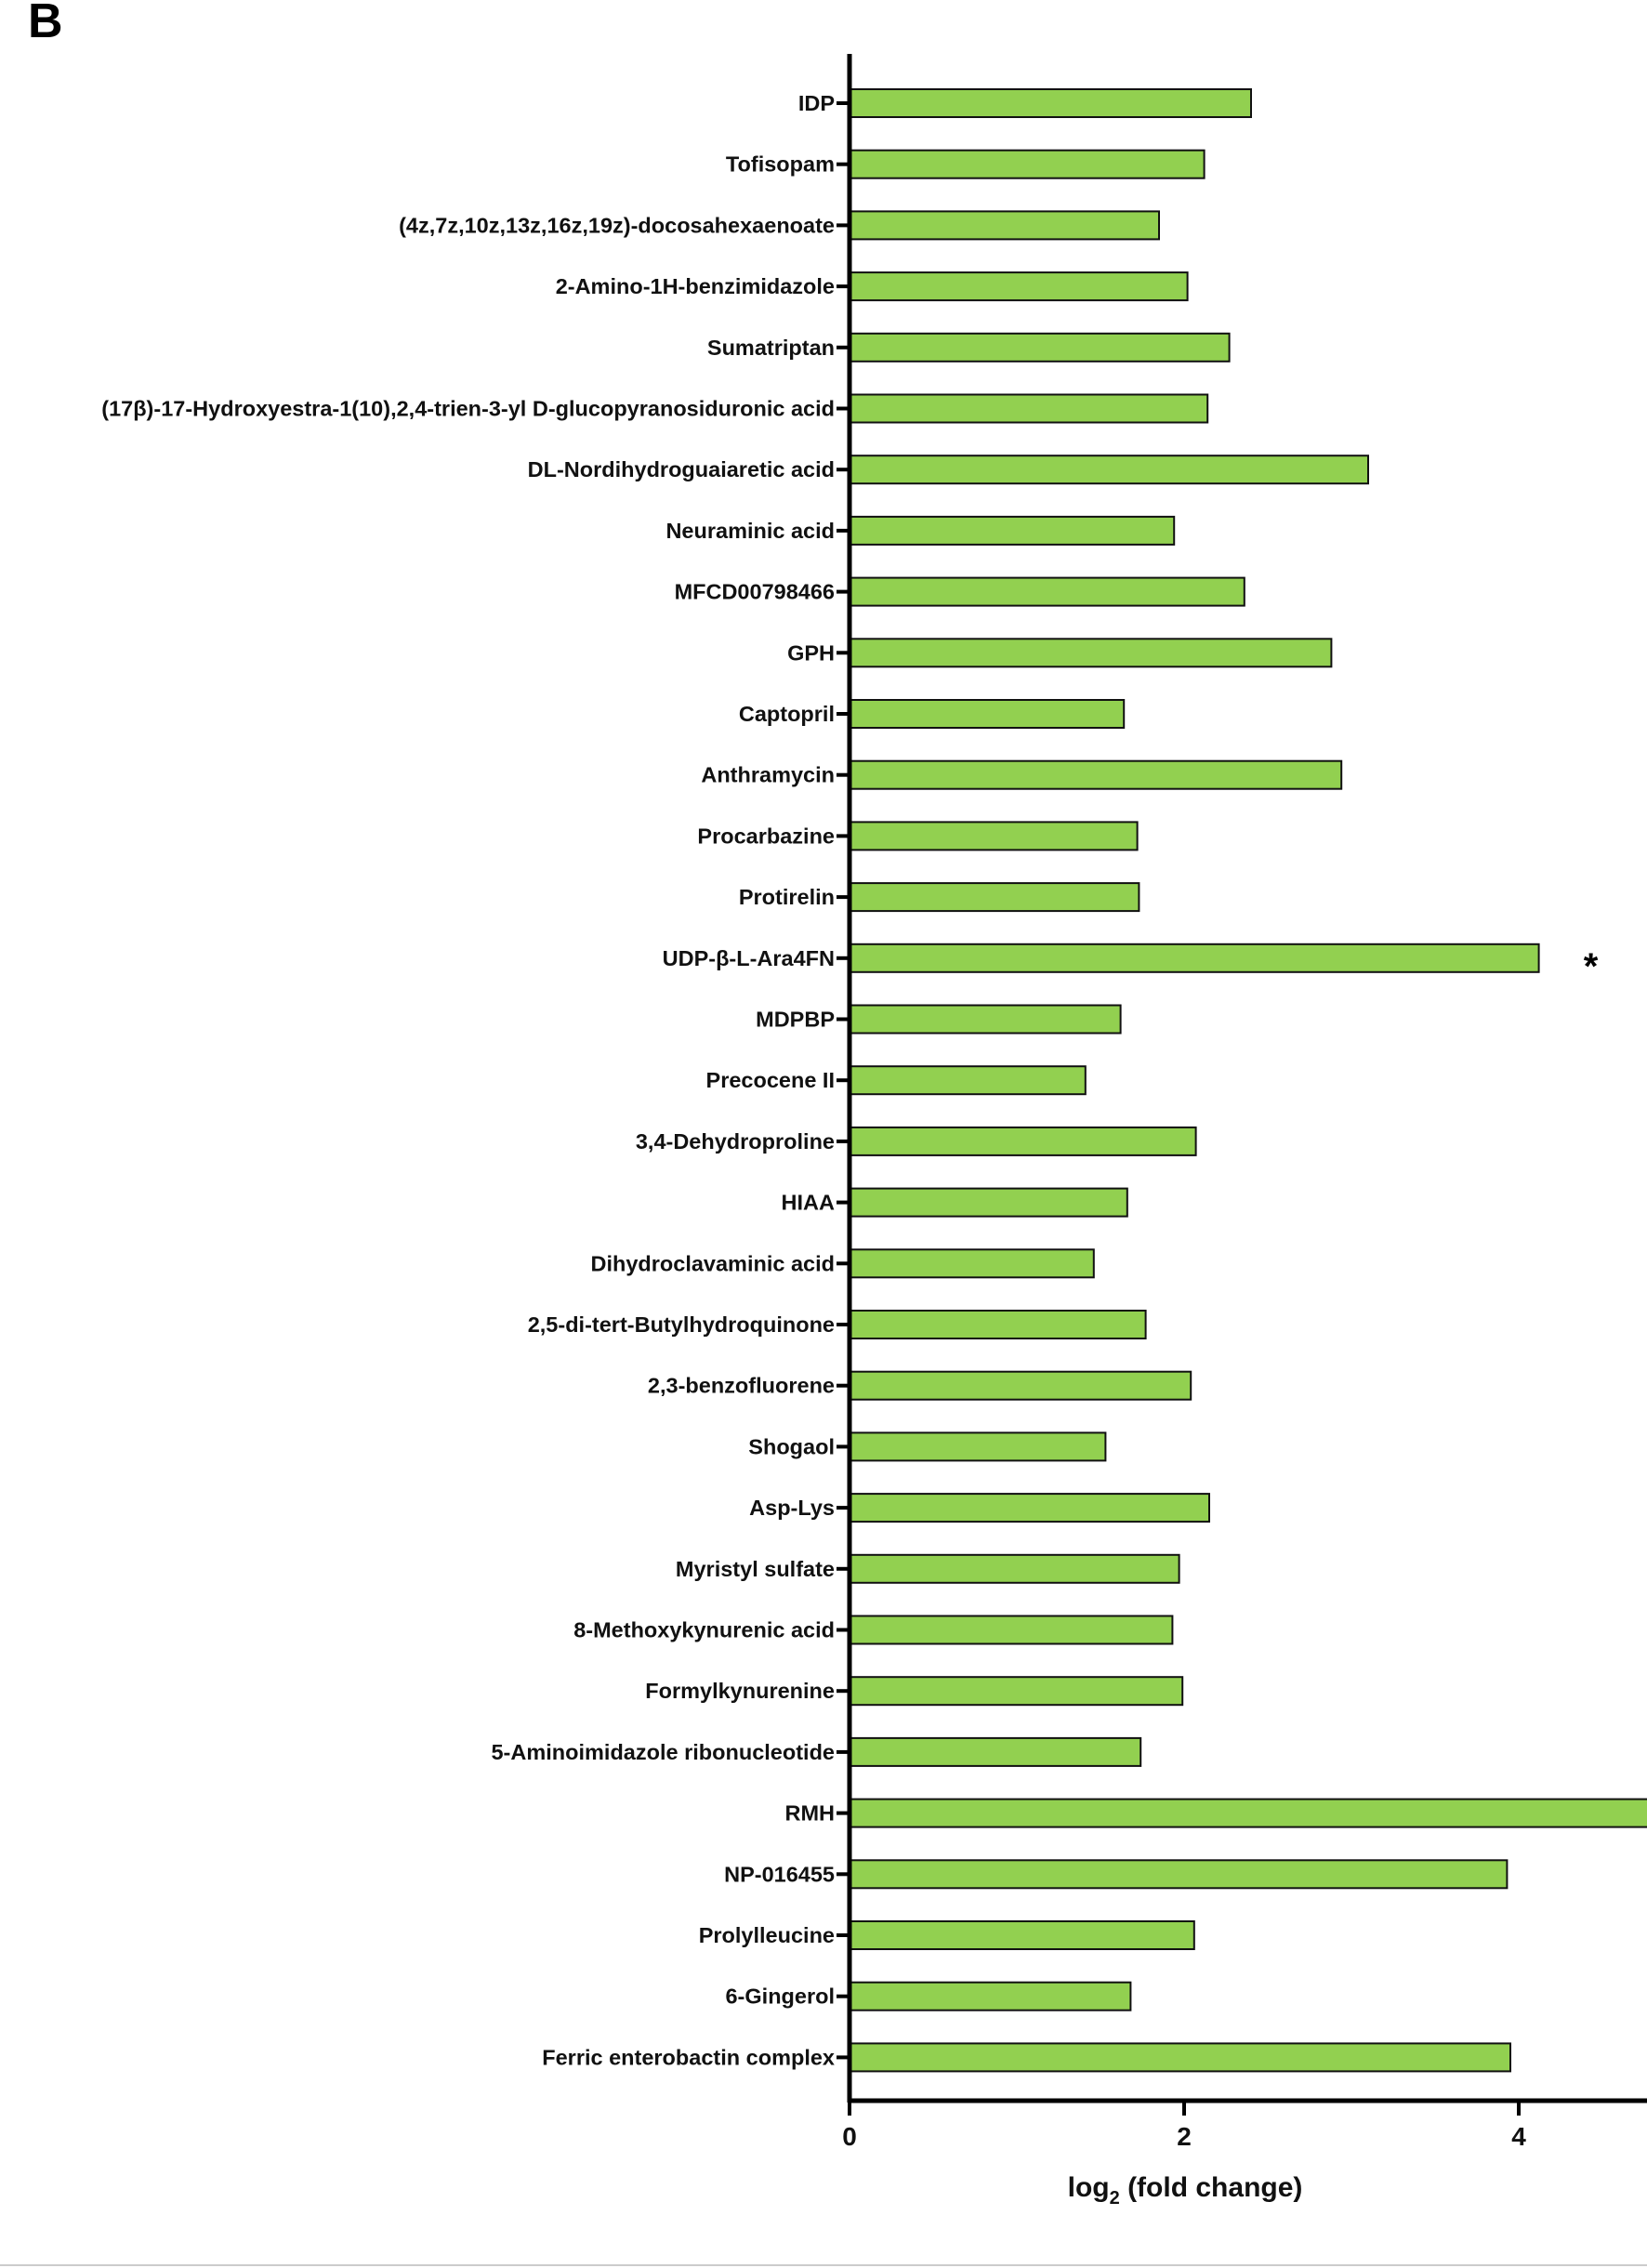  Describe the element at coordinates (791, 1446) in the screenshot. I see `category-label: Shogaol` at that location.